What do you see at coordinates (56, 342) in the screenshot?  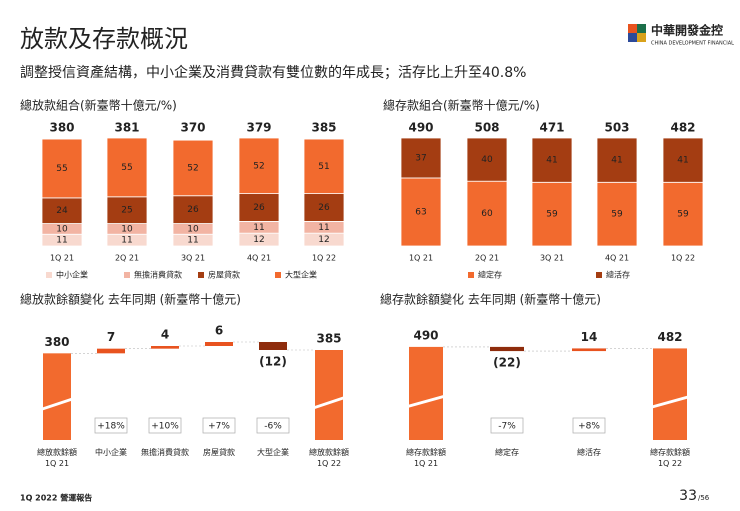 I see `value-label: 380` at bounding box center [56, 342].